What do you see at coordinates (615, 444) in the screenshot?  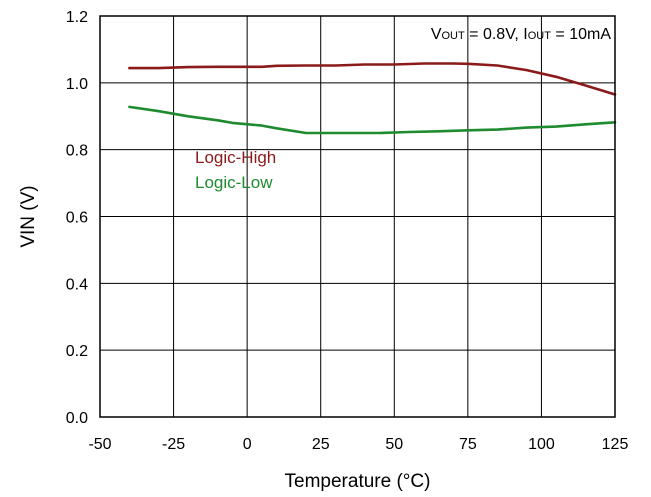 I see `x-tick-label: 125` at bounding box center [615, 444].